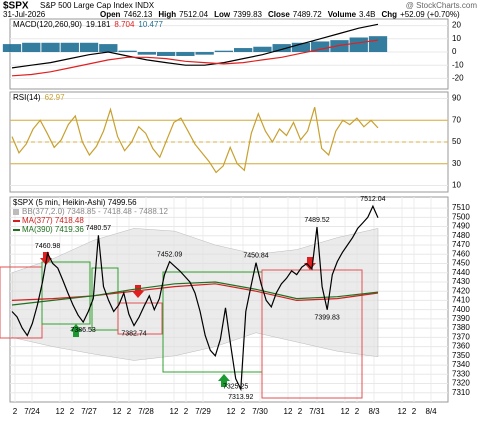 The image size is (480, 429). I want to click on legend-label: 8.704, so click(124, 24).